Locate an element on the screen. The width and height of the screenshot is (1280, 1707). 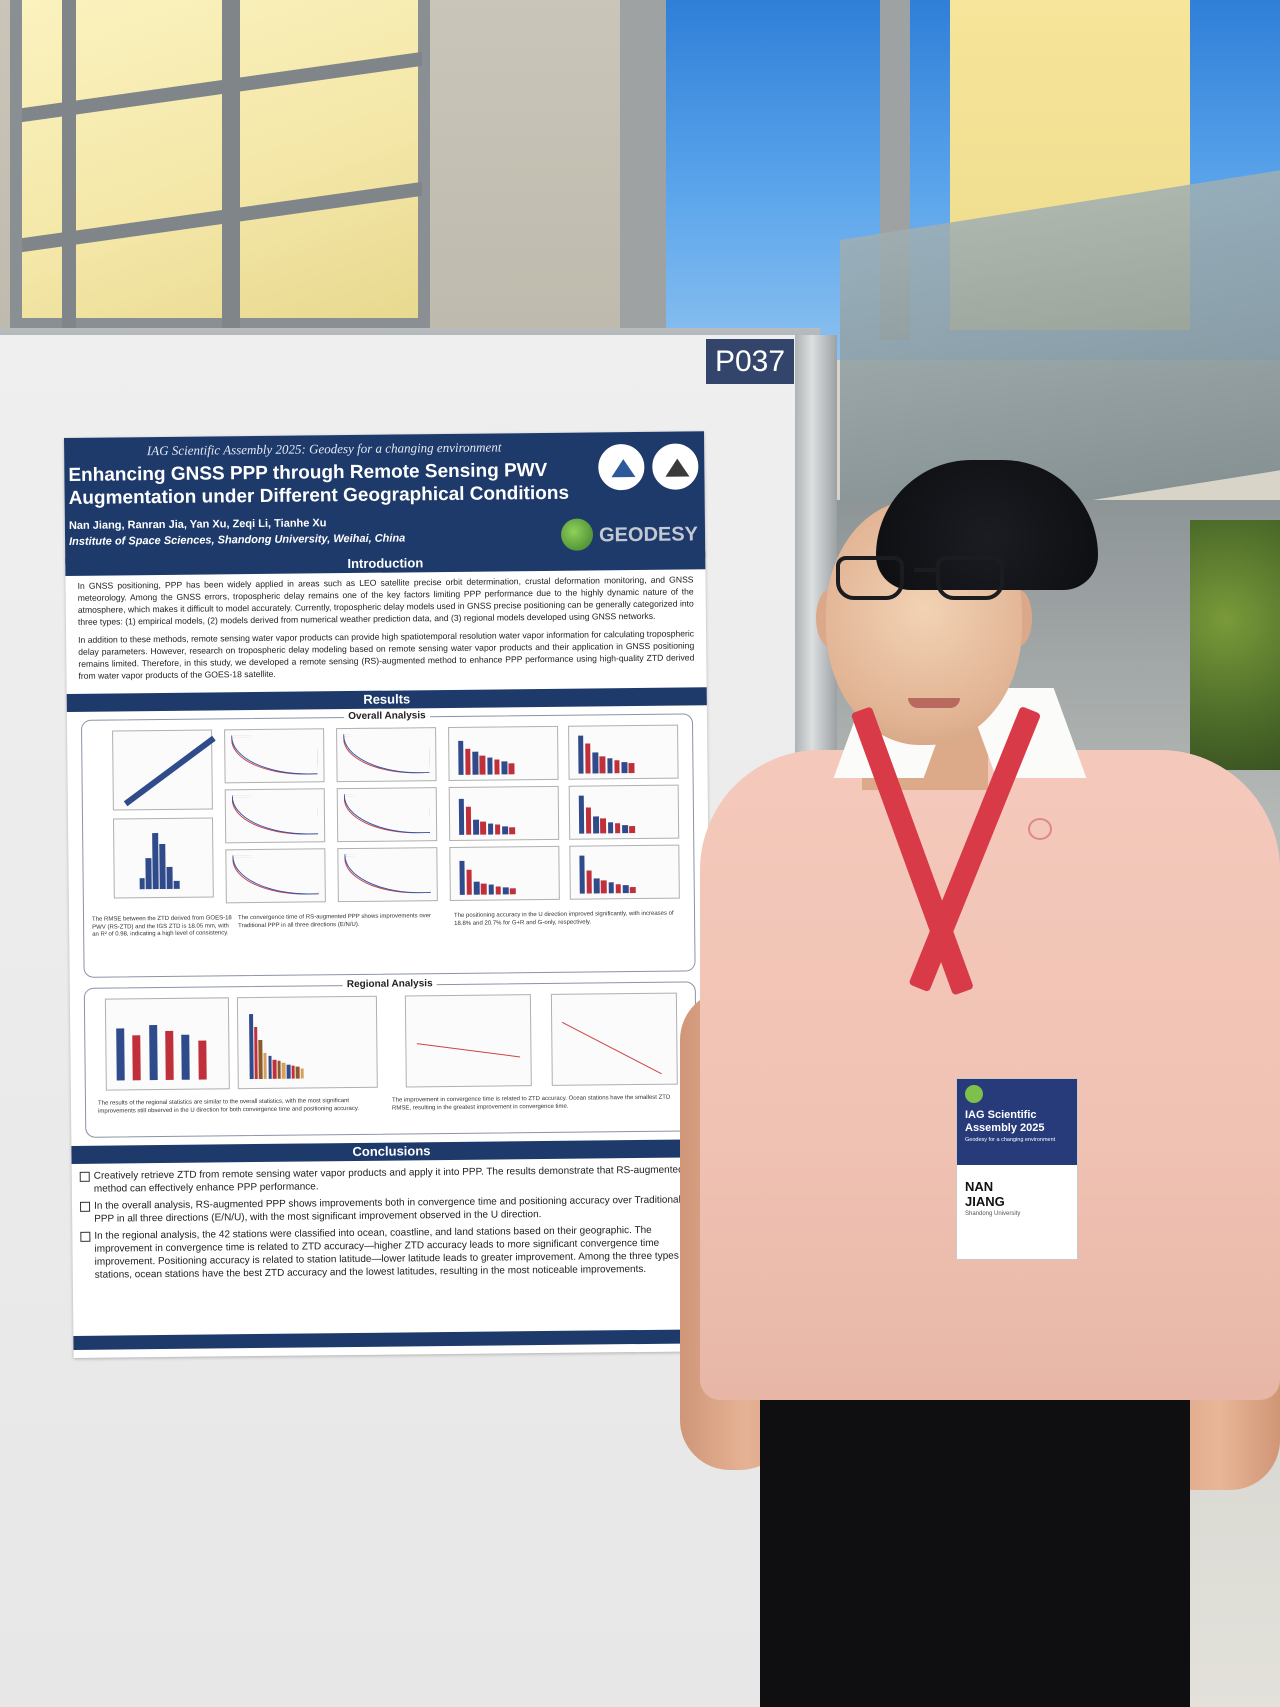
regression-scatter-latitude is located at coordinates (614, 1039).